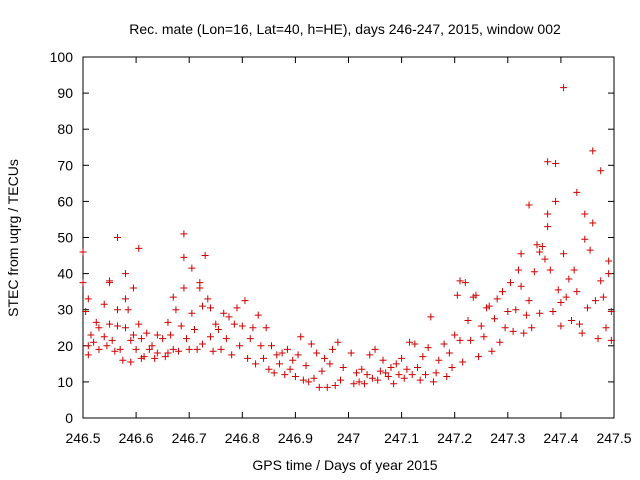 Image resolution: width=640 pixels, height=480 pixels. What do you see at coordinates (136, 438) in the screenshot?
I see `x-tick-label: 246.6` at bounding box center [136, 438].